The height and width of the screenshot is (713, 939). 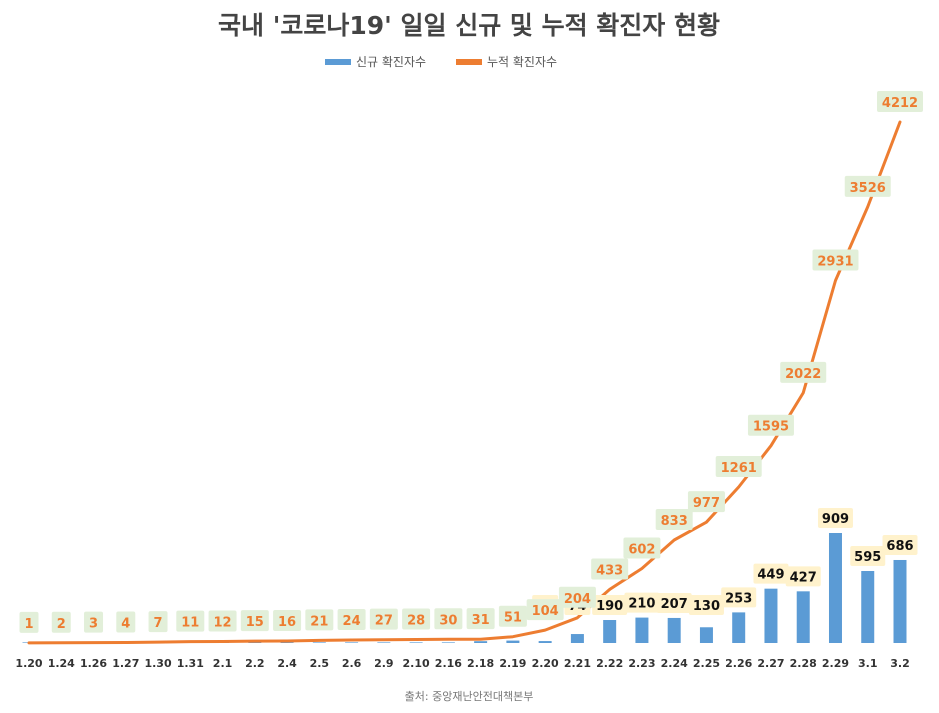 What do you see at coordinates (254, 621) in the screenshot?
I see `cum-label-box-2.2` at bounding box center [254, 621].